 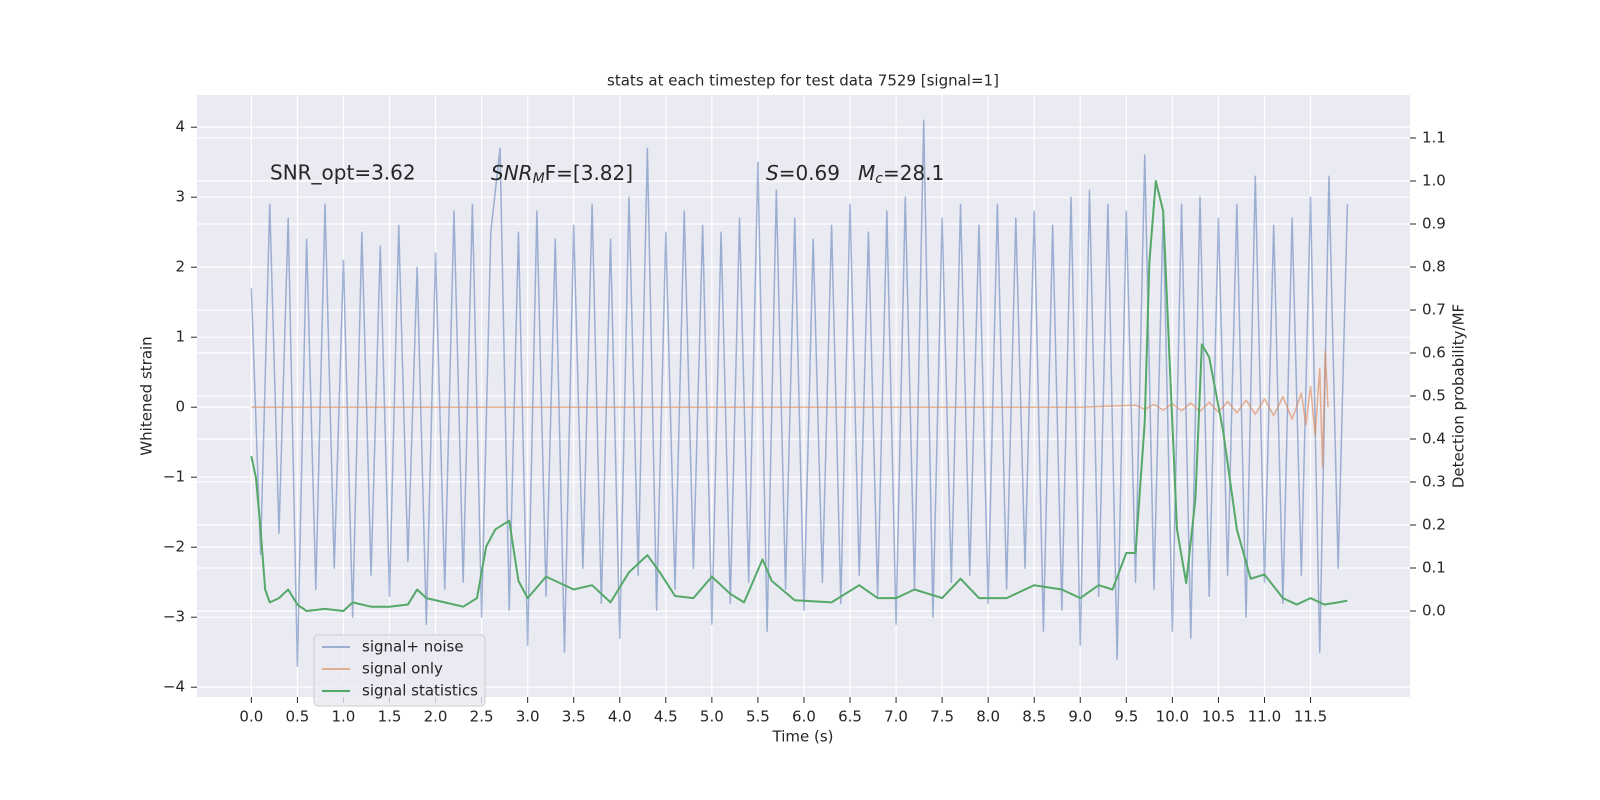 I want to click on y-tick-label: −4, so click(x=174, y=687).